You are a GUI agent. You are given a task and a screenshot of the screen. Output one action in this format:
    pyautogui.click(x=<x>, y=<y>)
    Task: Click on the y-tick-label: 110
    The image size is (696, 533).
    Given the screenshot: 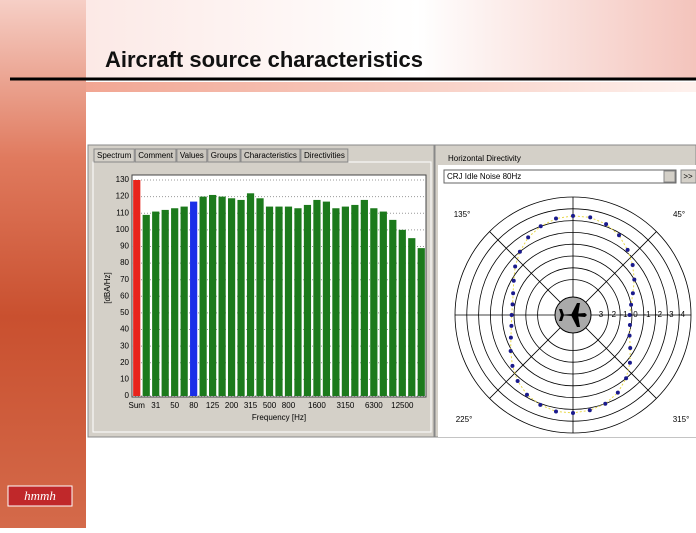 What is the action you would take?
    pyautogui.click(x=122, y=212)
    